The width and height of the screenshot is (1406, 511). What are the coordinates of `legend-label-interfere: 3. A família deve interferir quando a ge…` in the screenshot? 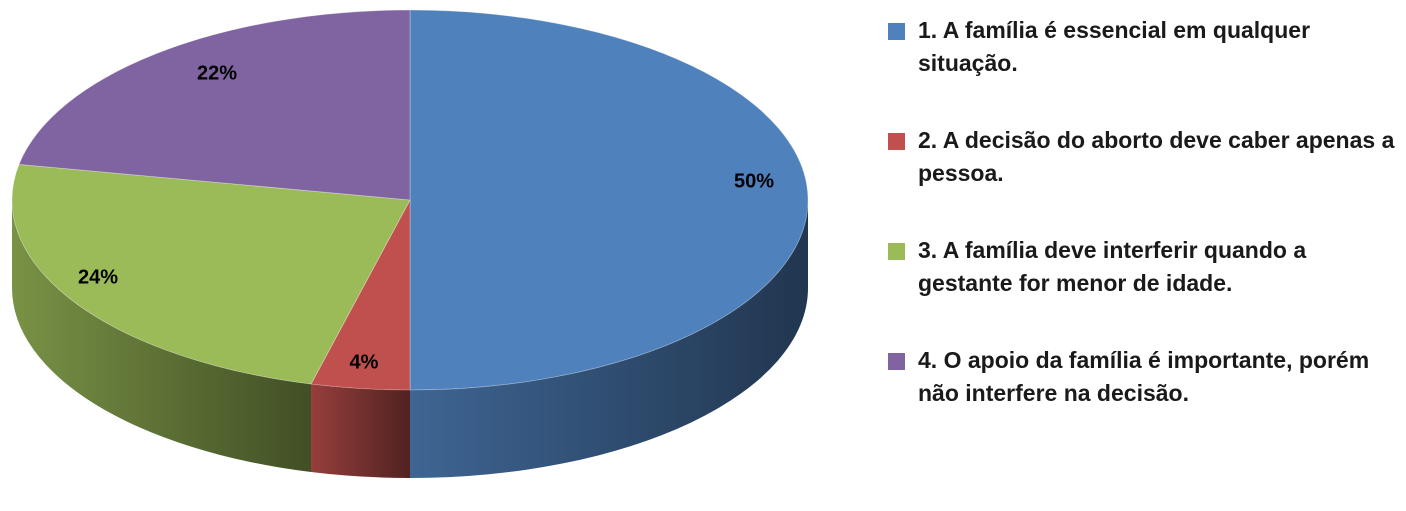 It's located at (1112, 266).